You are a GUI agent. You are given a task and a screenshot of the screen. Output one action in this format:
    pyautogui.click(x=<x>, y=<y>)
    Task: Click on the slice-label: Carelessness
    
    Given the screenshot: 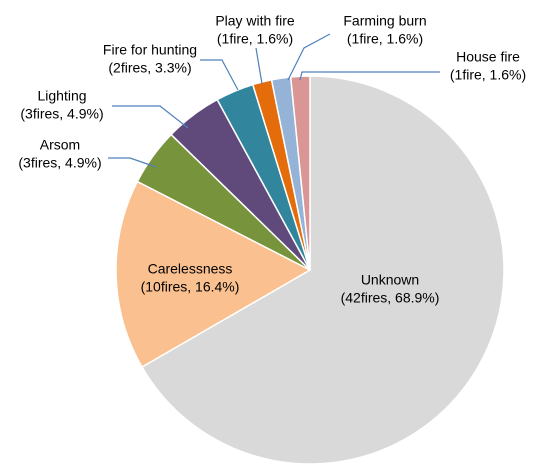 What is the action you would take?
    pyautogui.click(x=190, y=269)
    